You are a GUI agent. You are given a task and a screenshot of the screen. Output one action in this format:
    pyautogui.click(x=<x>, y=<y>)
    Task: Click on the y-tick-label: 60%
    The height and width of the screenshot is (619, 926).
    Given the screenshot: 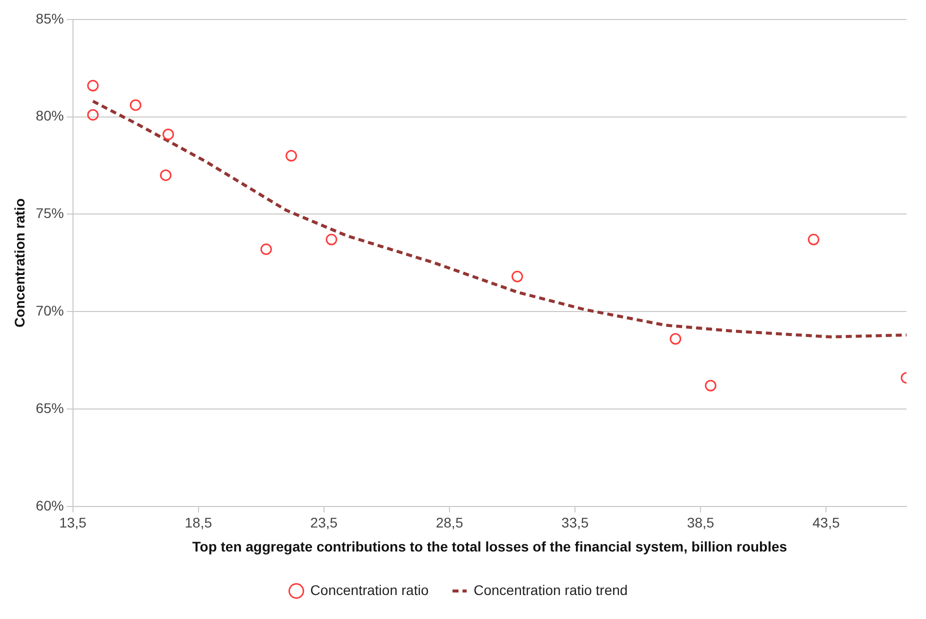 What is the action you would take?
    pyautogui.click(x=50, y=505)
    